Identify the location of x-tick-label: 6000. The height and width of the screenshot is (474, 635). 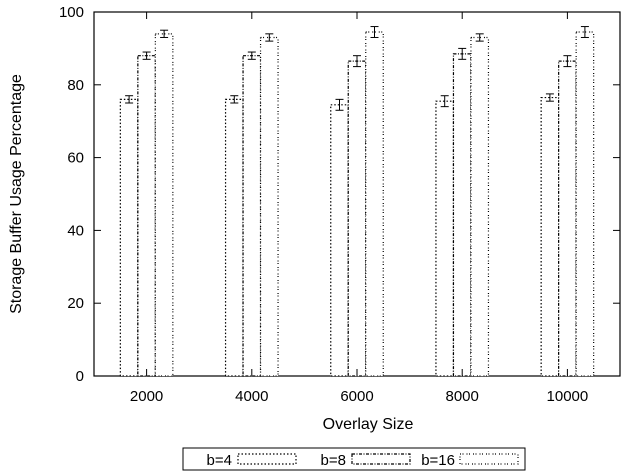
(356, 396).